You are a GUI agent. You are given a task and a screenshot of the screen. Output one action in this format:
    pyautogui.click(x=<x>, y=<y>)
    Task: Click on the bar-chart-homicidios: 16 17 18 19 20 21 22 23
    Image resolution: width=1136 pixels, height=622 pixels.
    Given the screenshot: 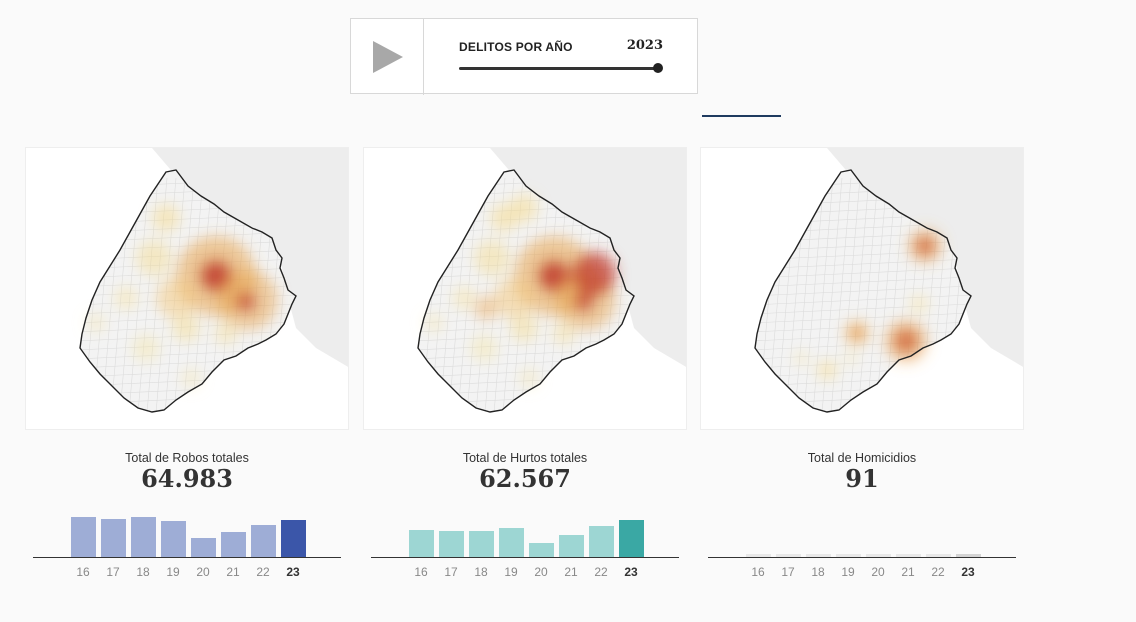 What is the action you would take?
    pyautogui.click(x=862, y=545)
    